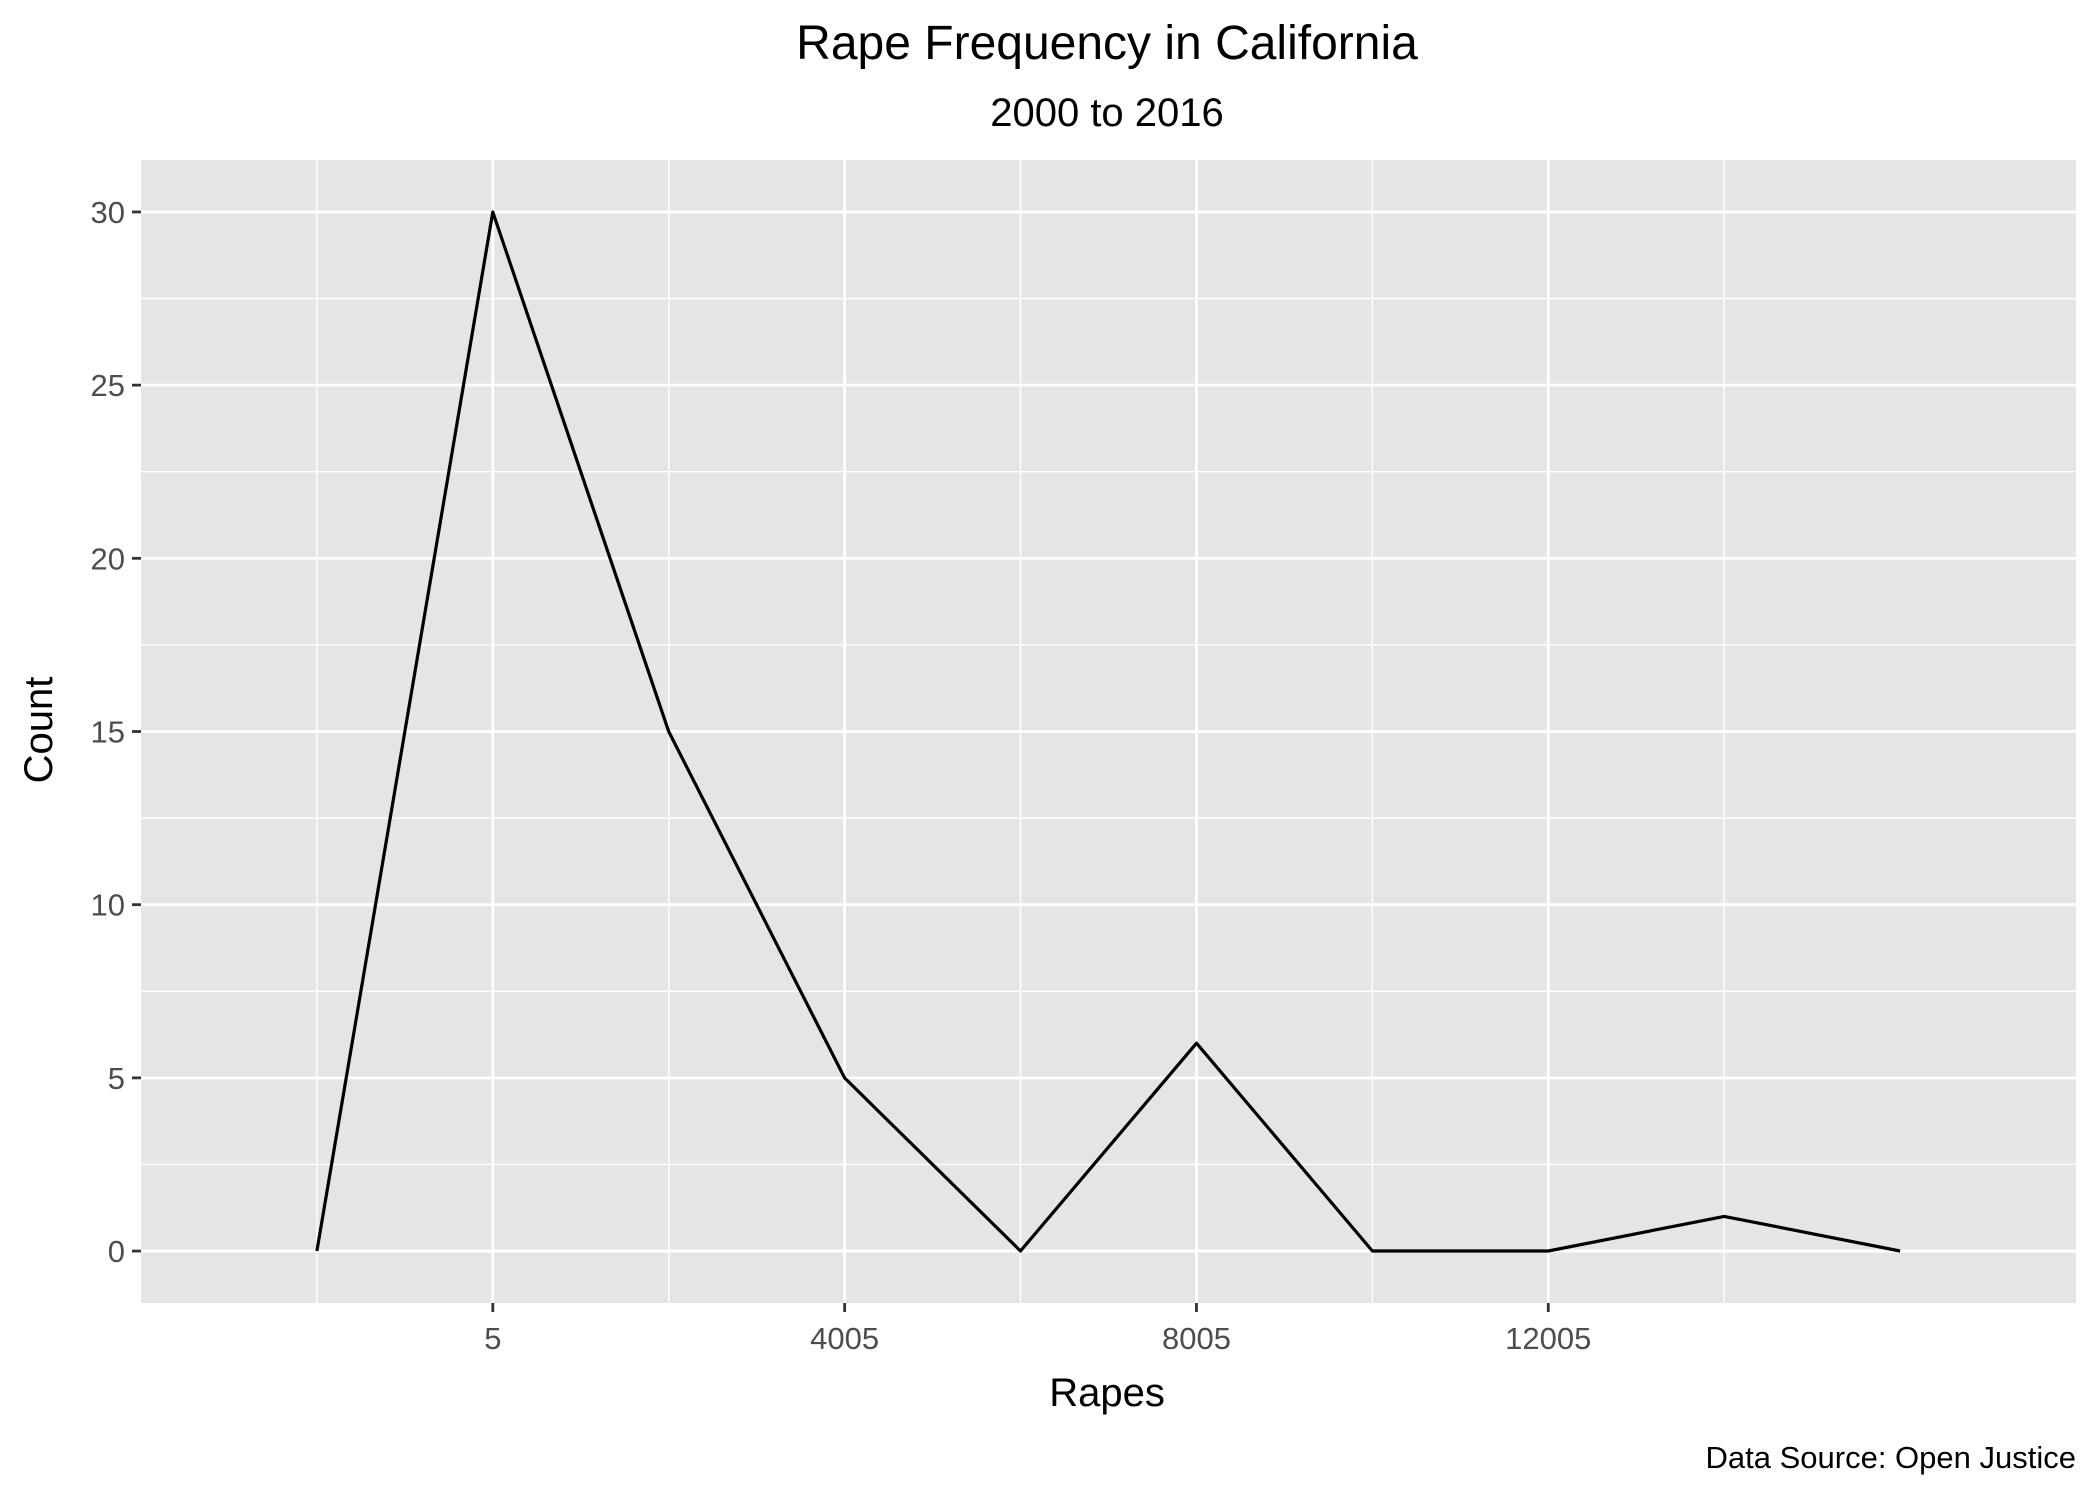 The height and width of the screenshot is (1499, 2099). I want to click on y-tick-label: 5, so click(116, 1078).